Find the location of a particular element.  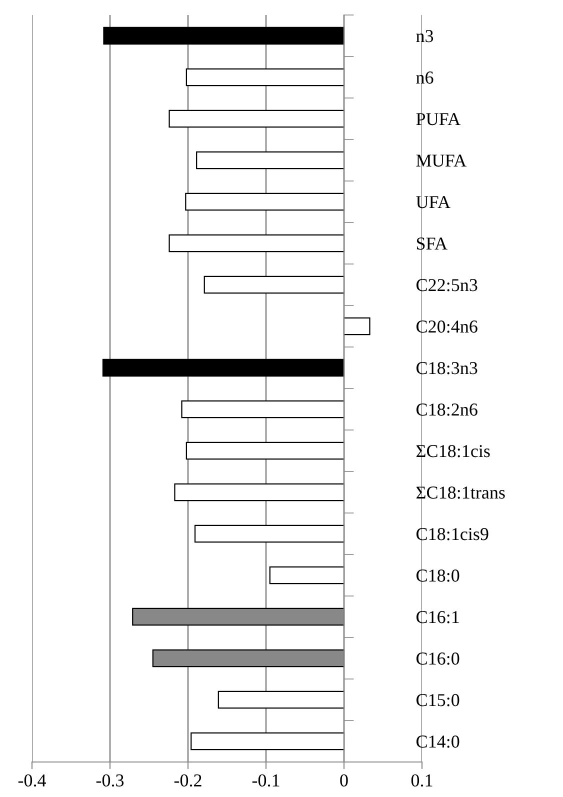

y-tick-label: SFA is located at coordinates (432, 244).